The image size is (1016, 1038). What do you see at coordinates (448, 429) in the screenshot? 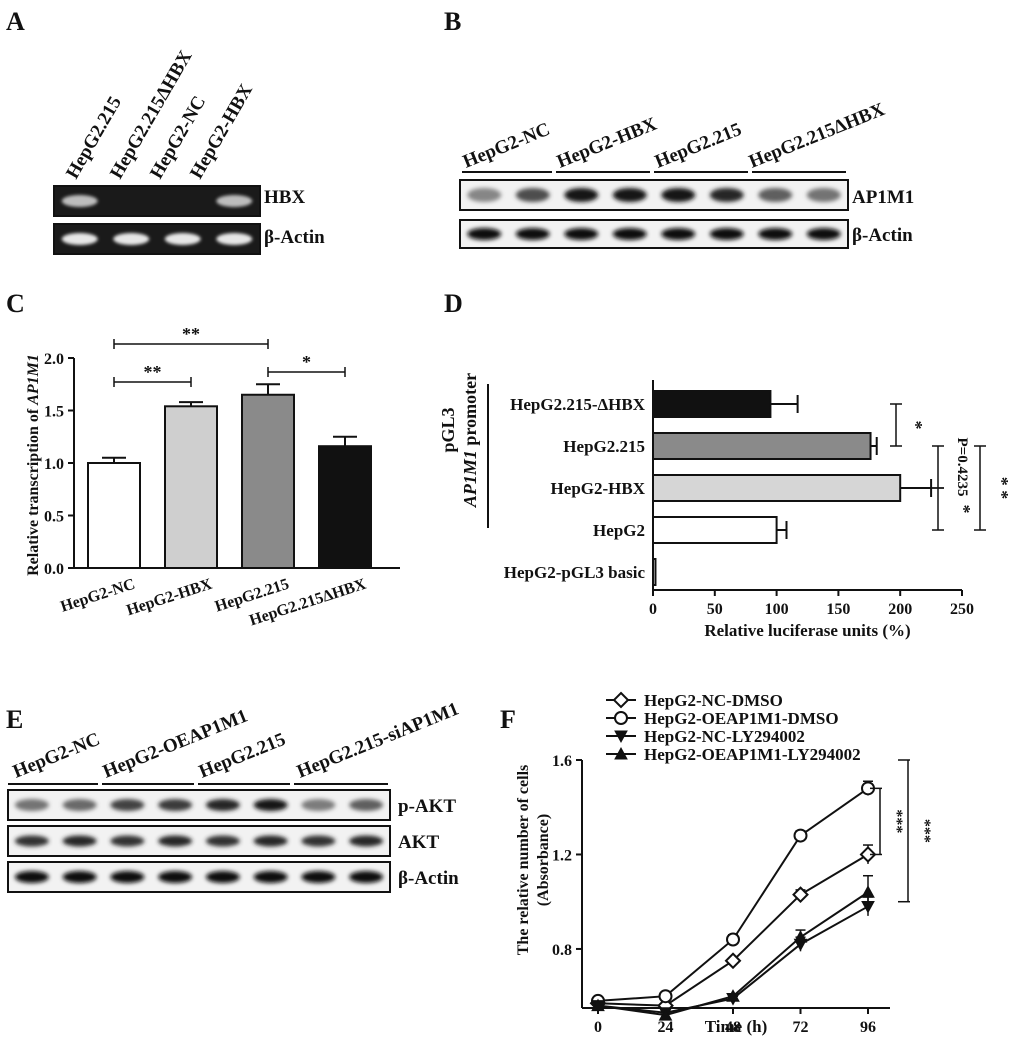
I see `group-label-pgl3: pGL3` at bounding box center [448, 429].